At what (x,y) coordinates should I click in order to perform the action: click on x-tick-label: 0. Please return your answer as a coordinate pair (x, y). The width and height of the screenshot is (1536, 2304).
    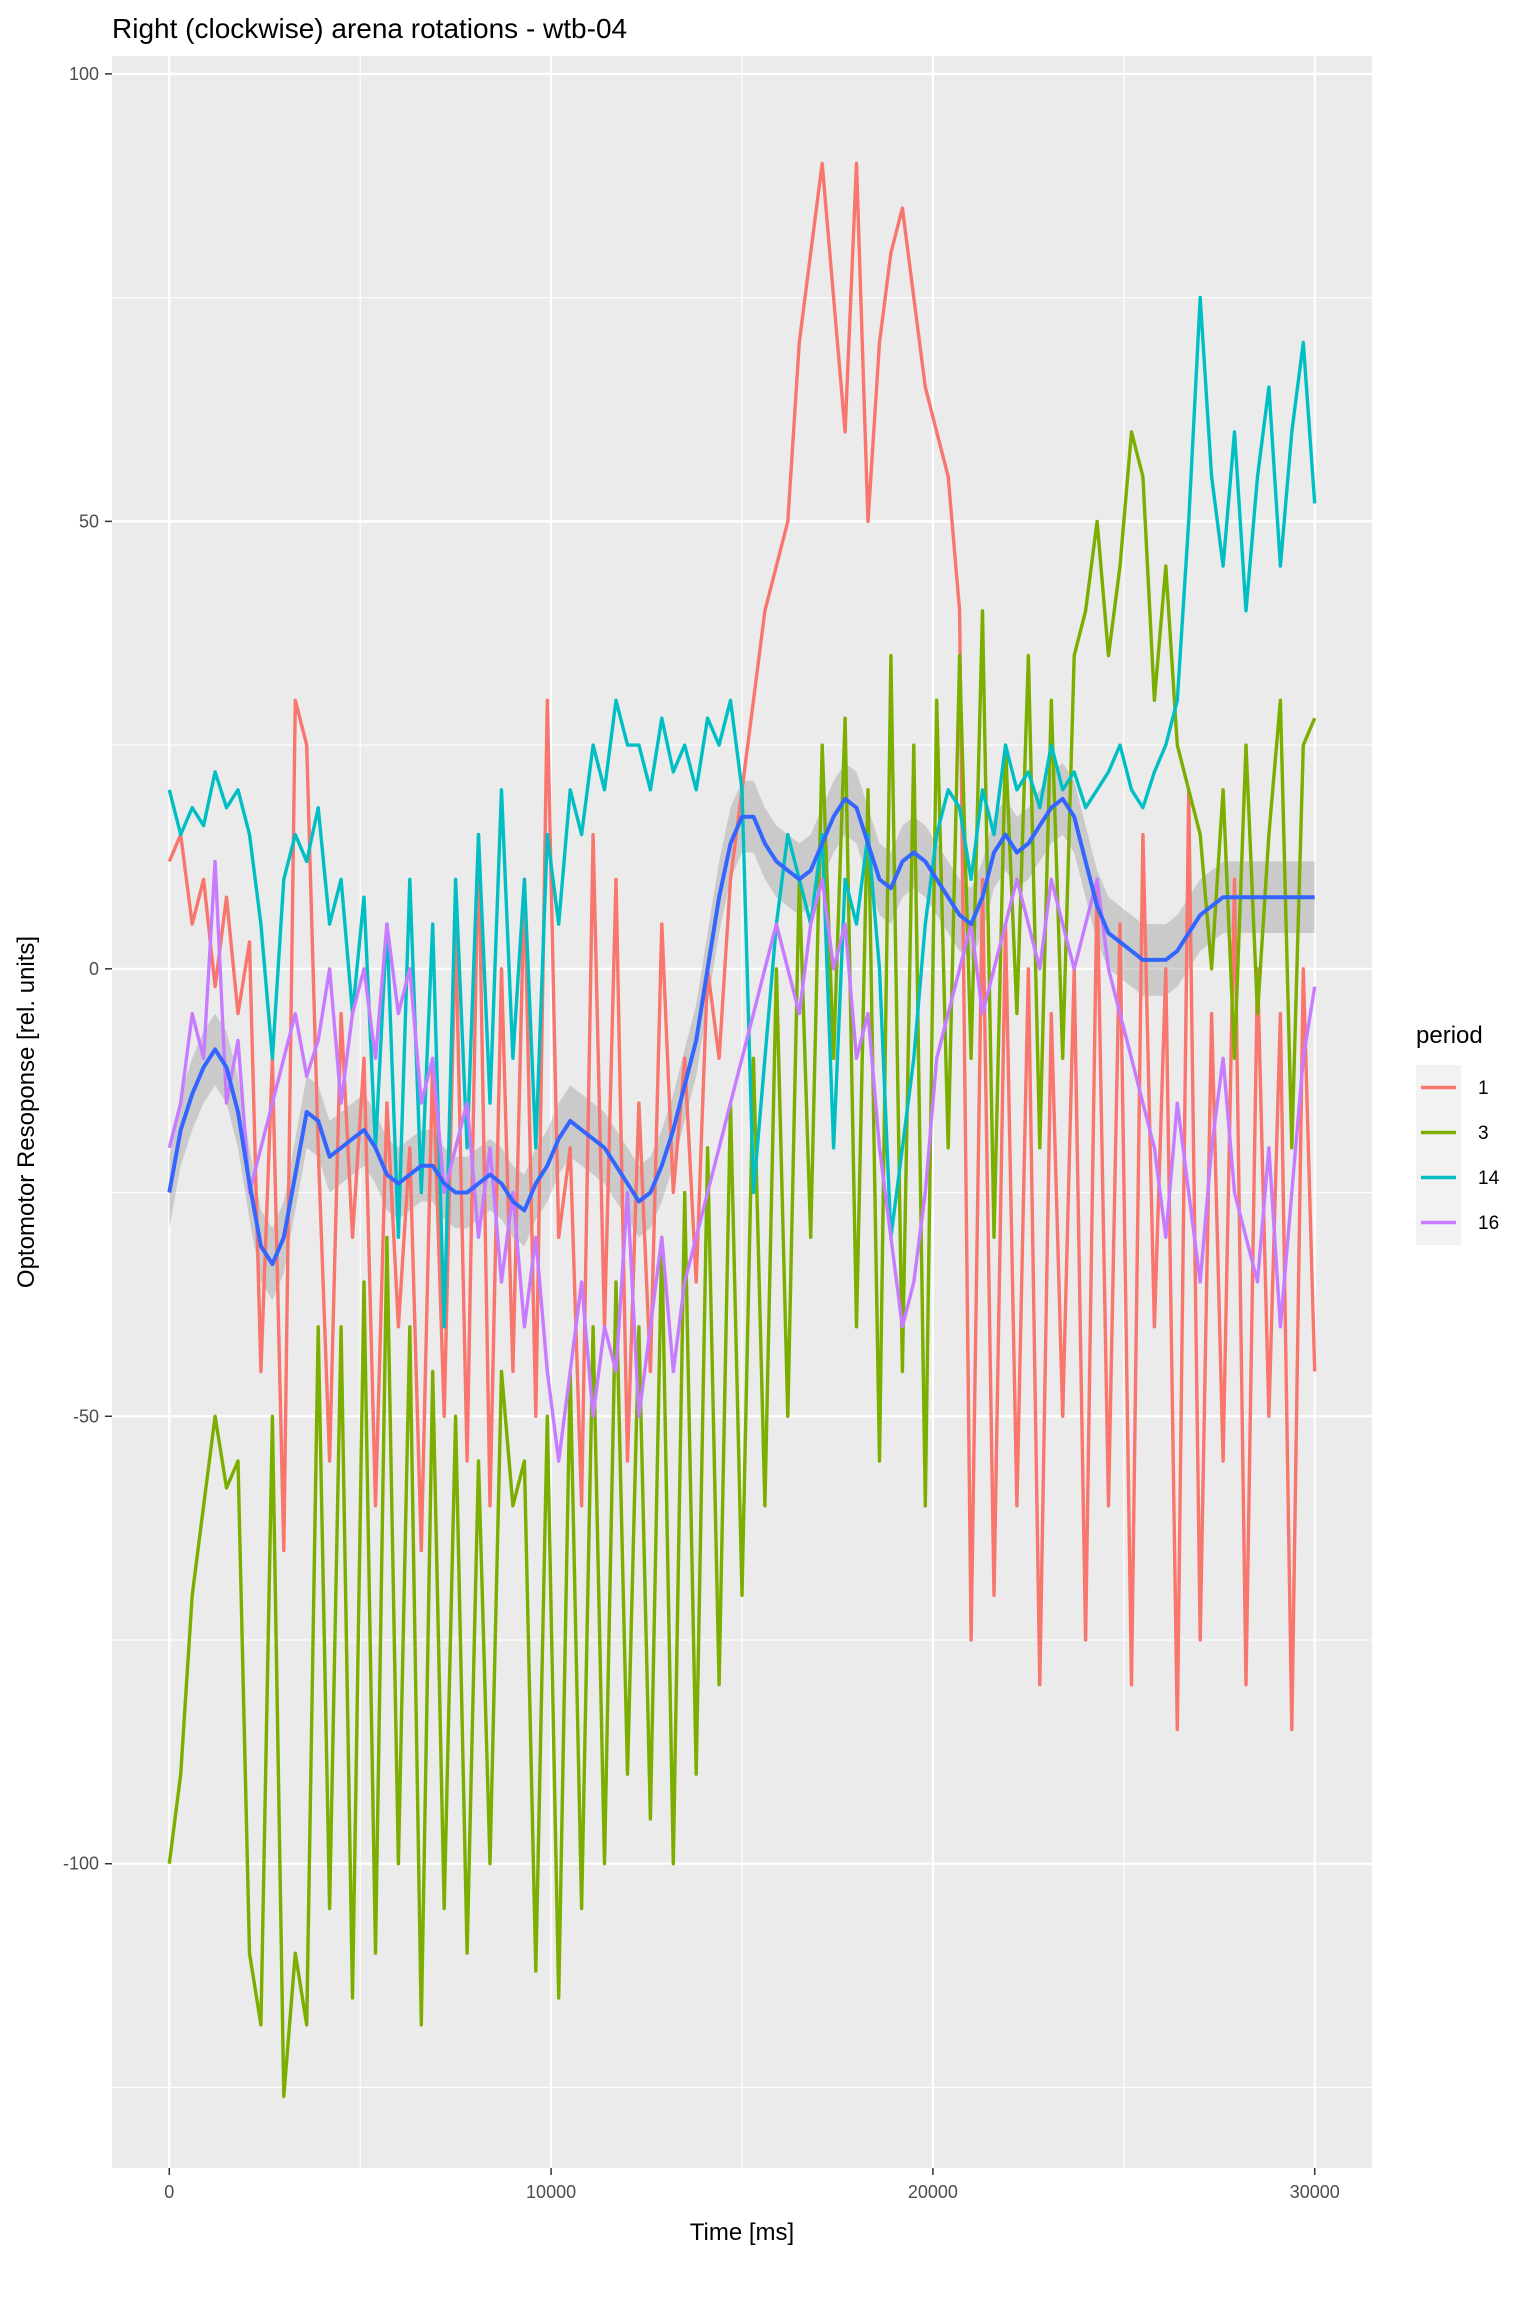
    Looking at the image, I should click on (169, 2192).